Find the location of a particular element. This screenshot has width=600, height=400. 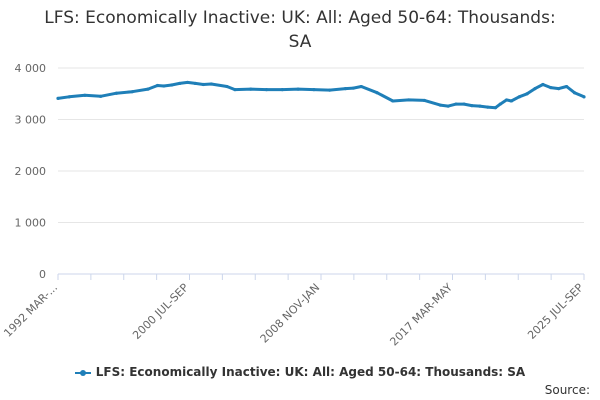

y-tick-label: 2 000 is located at coordinates (31, 171).